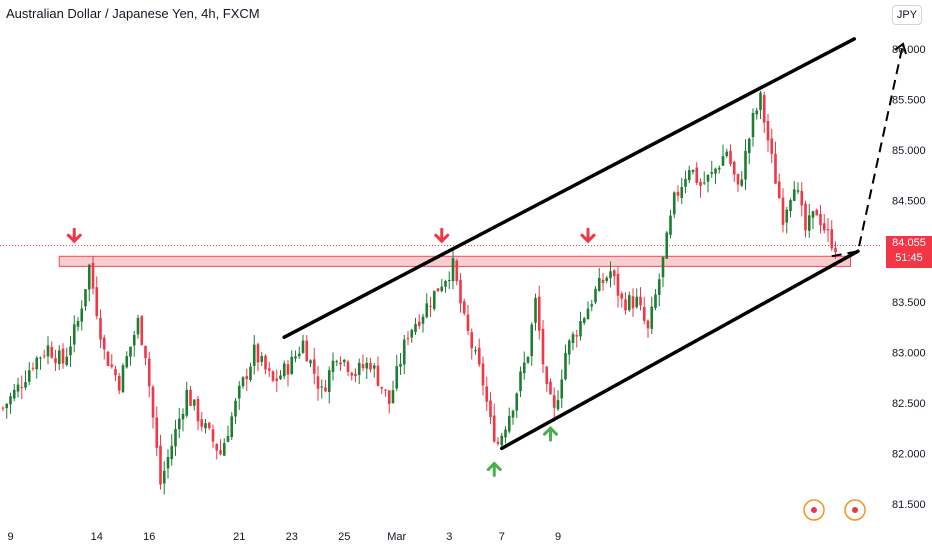  Describe the element at coordinates (909, 505) in the screenshot. I see `y-tick-label: 81.500` at that location.